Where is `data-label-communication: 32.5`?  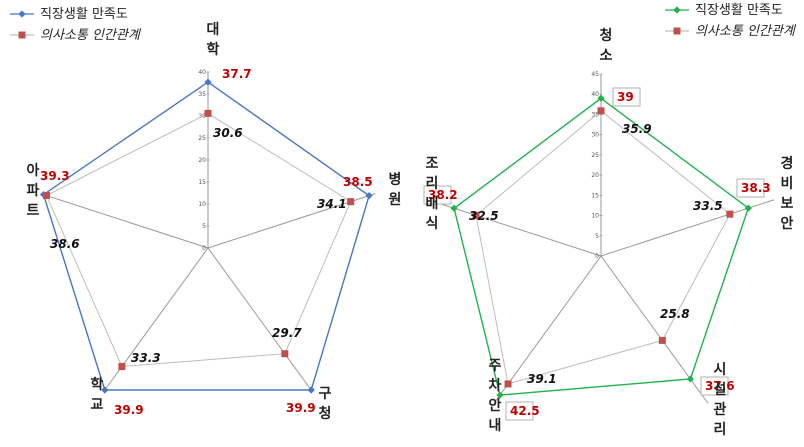
data-label-communication: 32.5 is located at coordinates (484, 216).